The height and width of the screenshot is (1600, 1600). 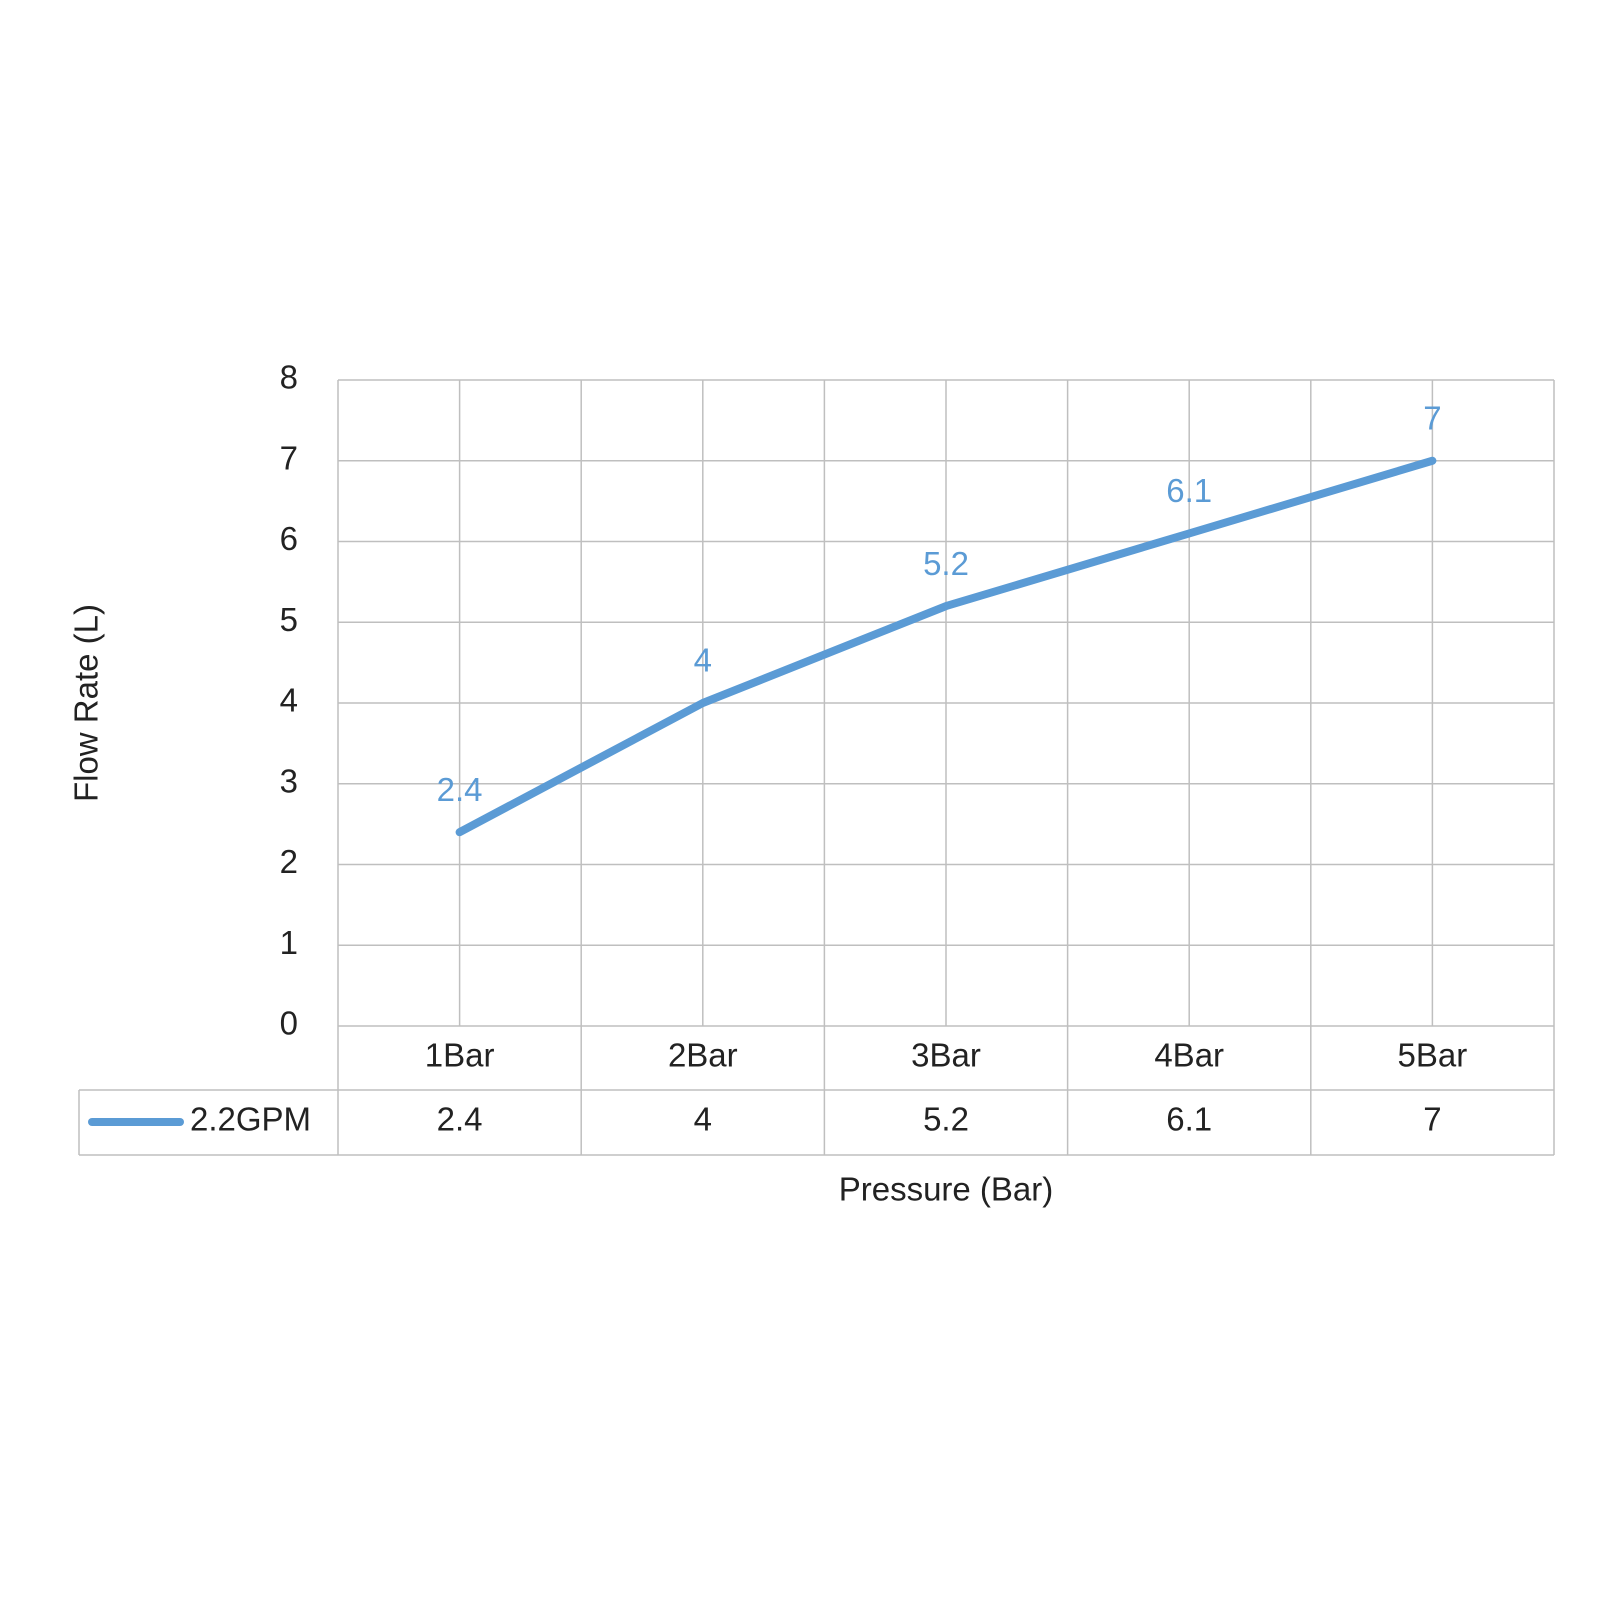 What do you see at coordinates (289, 377) in the screenshot?
I see `y-tick-label: 8` at bounding box center [289, 377].